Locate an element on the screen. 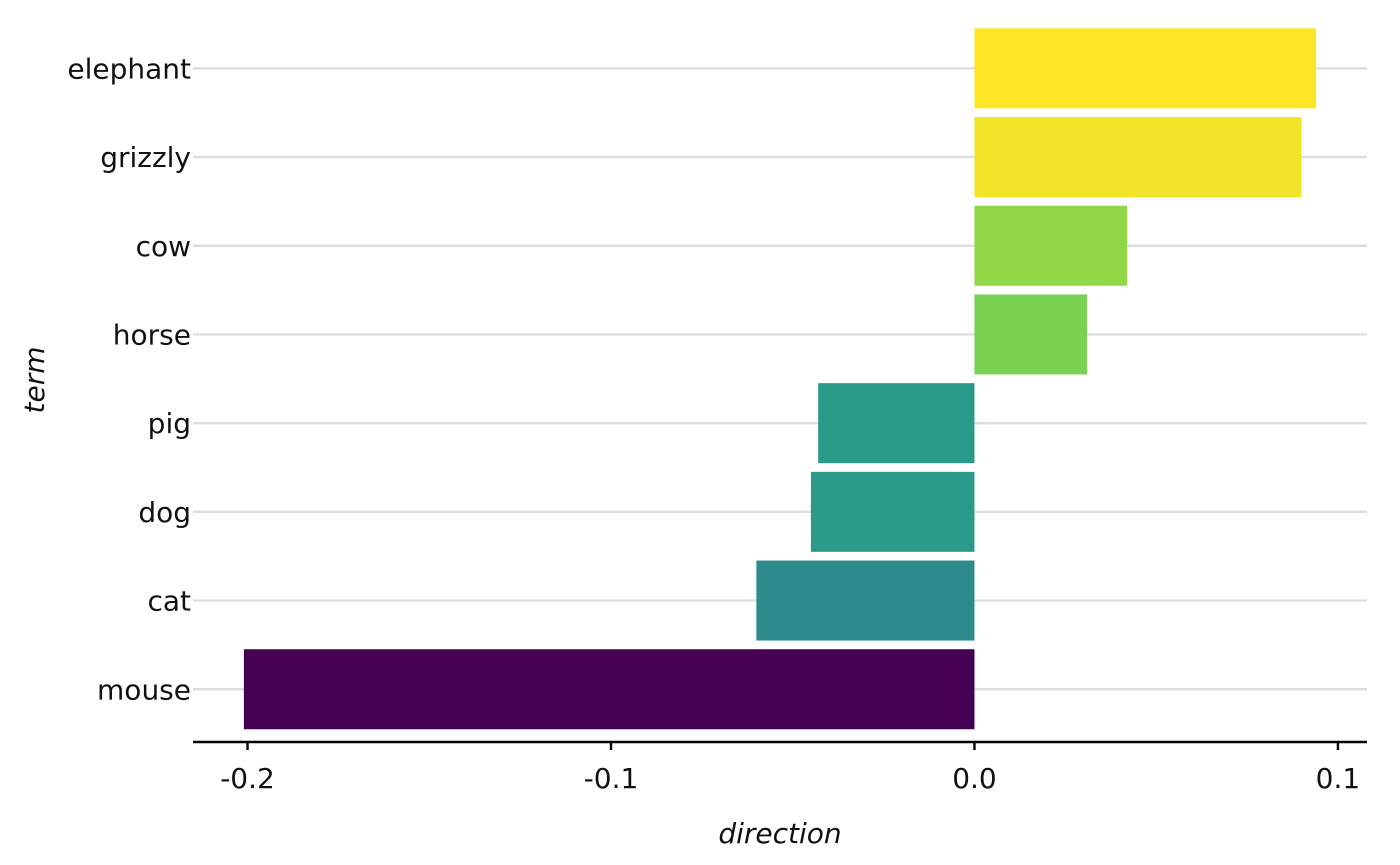 Image resolution: width=1400 pixels, height=865 pixels. bar-elephant is located at coordinates (1145, 68).